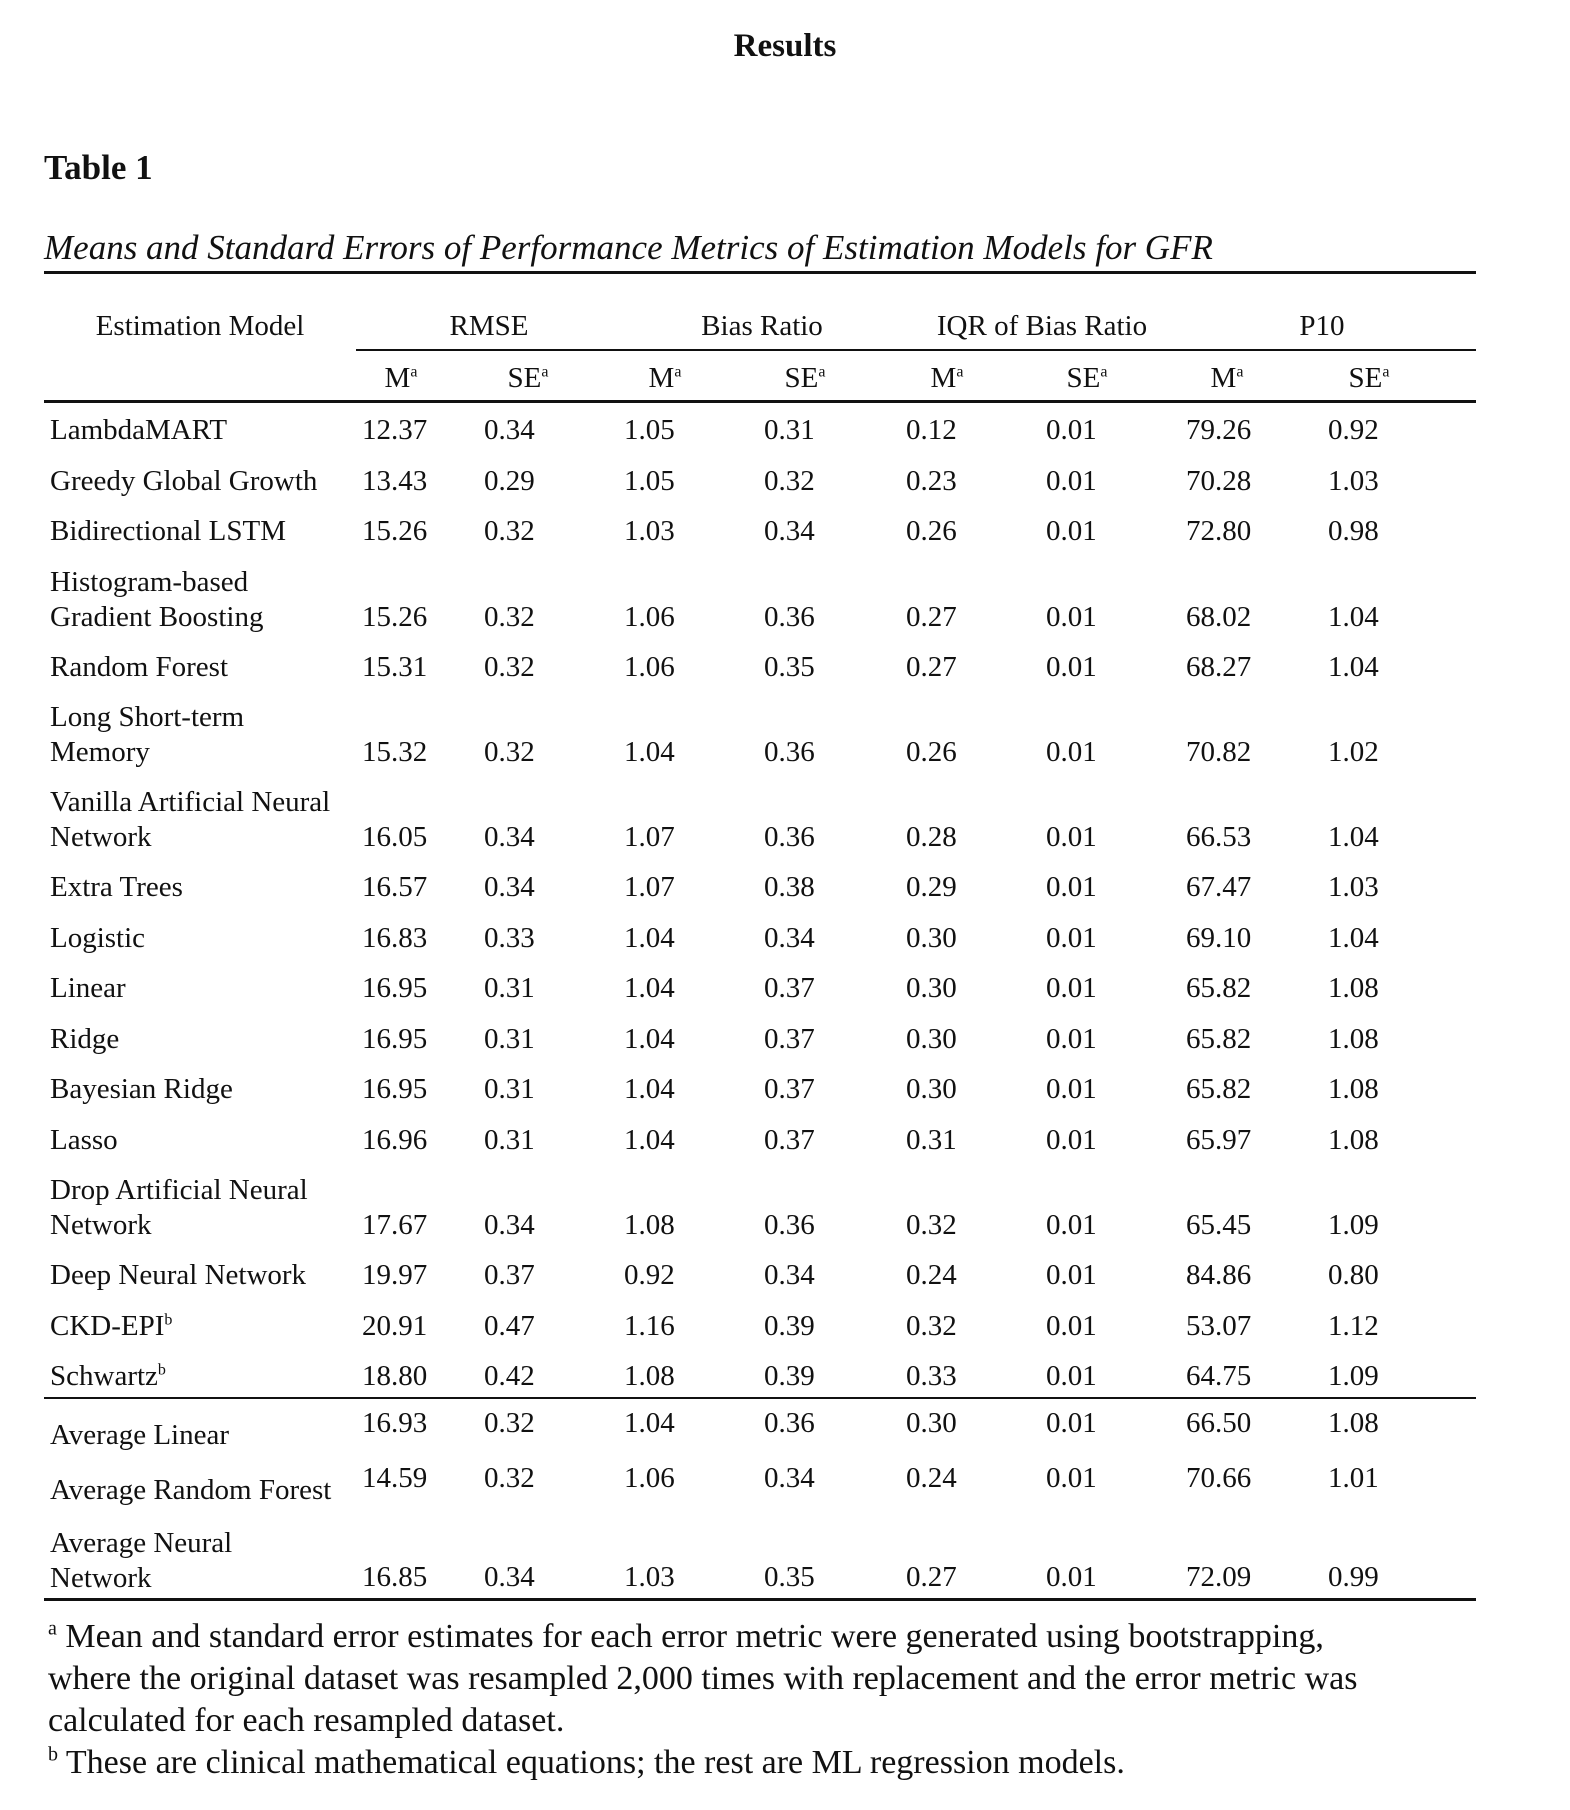 This screenshot has height=1810, width=1570. Describe the element at coordinates (205, 988) in the screenshot. I see `model-name: Linear` at that location.